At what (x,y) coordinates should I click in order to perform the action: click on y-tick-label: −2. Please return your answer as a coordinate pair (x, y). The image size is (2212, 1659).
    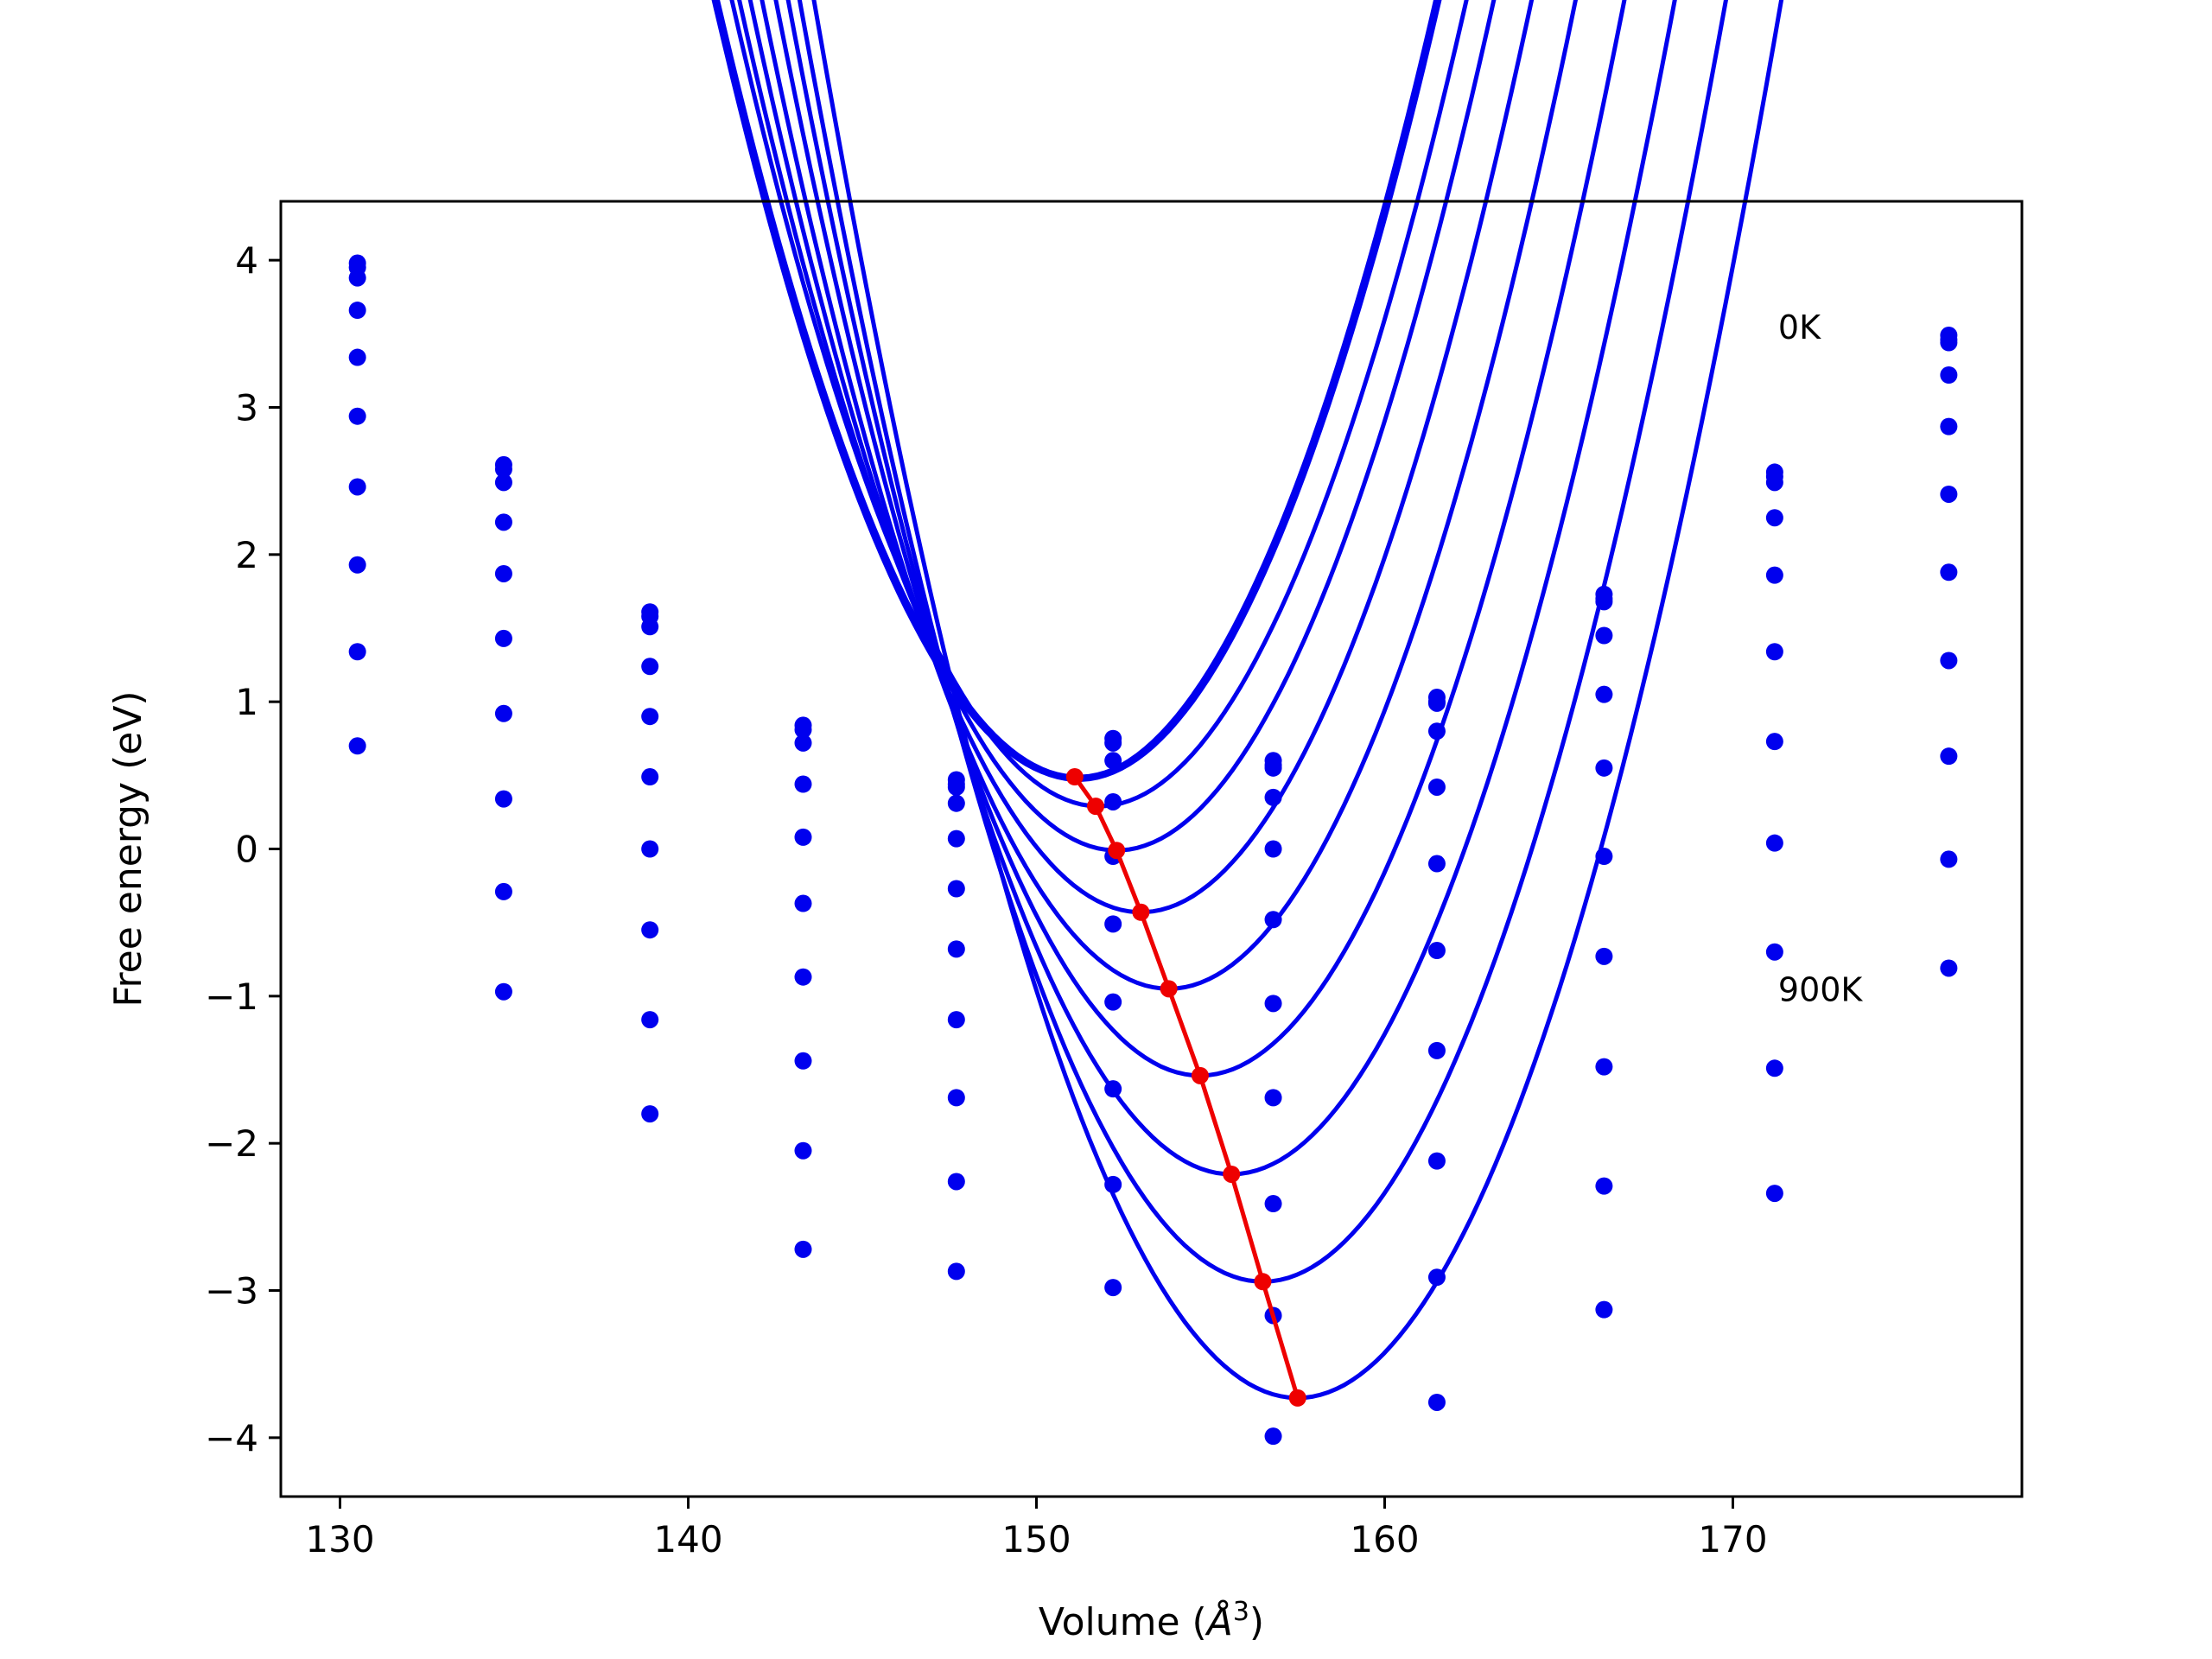
    Looking at the image, I should click on (232, 1143).